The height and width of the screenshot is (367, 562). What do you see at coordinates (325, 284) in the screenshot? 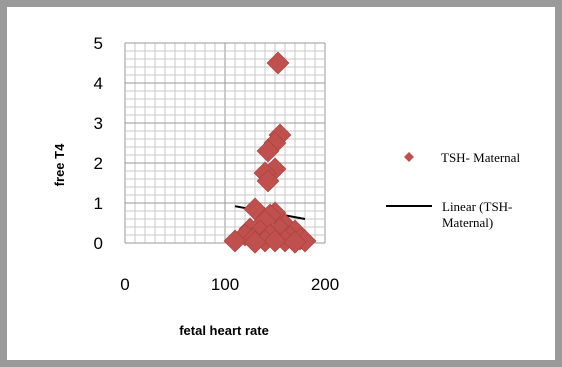
I see `x-tick-label: 200` at bounding box center [325, 284].